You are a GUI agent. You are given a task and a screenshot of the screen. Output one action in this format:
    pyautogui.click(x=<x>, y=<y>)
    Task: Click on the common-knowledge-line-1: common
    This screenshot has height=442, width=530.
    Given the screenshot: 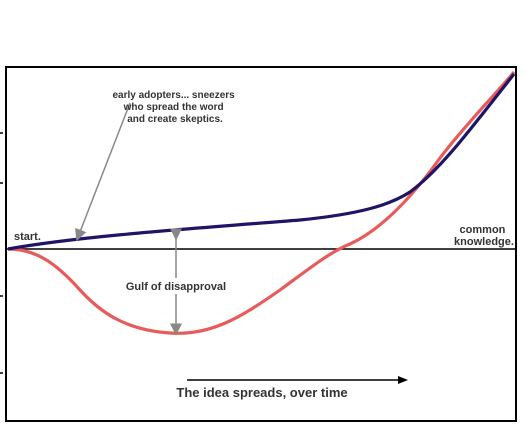 What is the action you would take?
    pyautogui.click(x=483, y=230)
    